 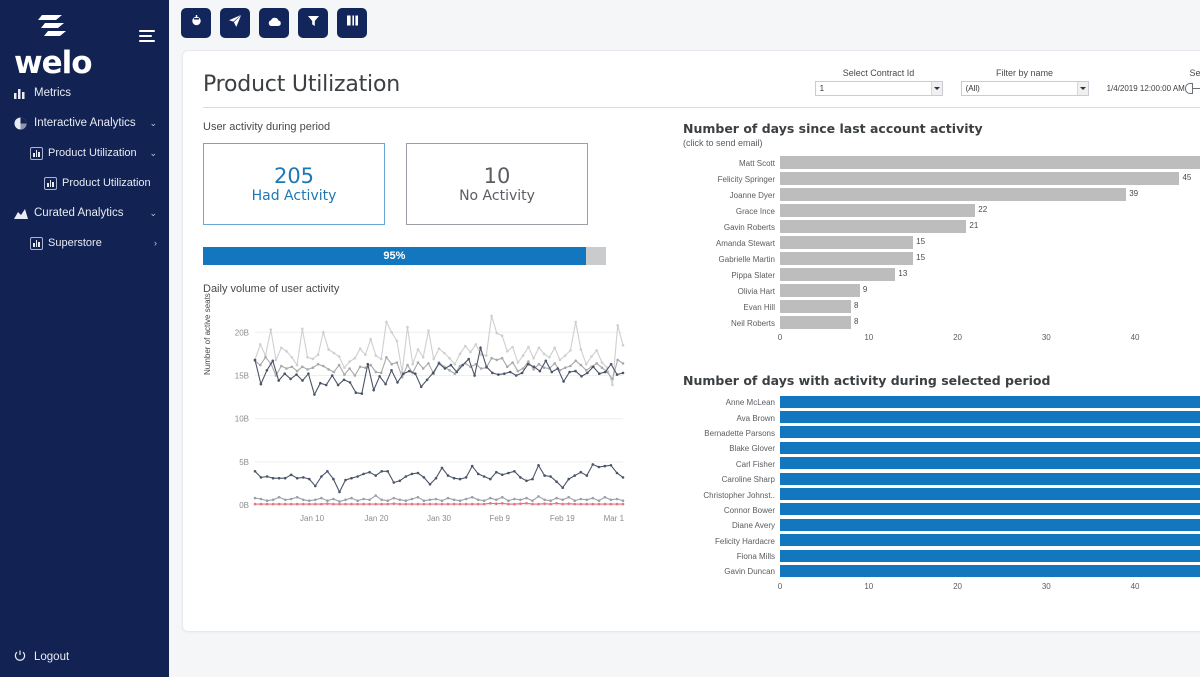 I want to click on table-row: Gavin Roberts 21, so click(x=941, y=227).